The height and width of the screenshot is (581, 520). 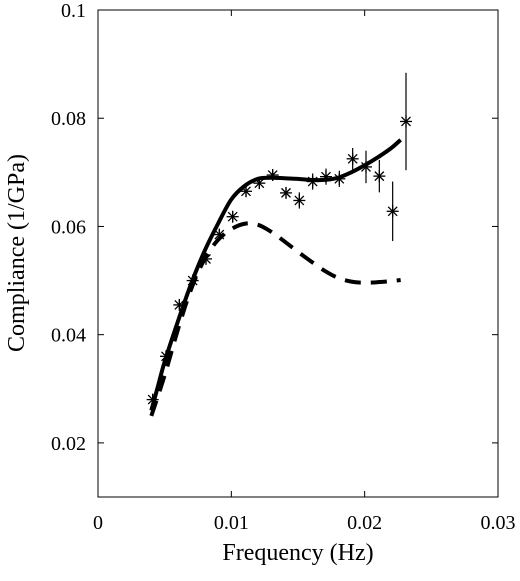 I want to click on y-tick-label: 0.02, so click(x=68, y=444).